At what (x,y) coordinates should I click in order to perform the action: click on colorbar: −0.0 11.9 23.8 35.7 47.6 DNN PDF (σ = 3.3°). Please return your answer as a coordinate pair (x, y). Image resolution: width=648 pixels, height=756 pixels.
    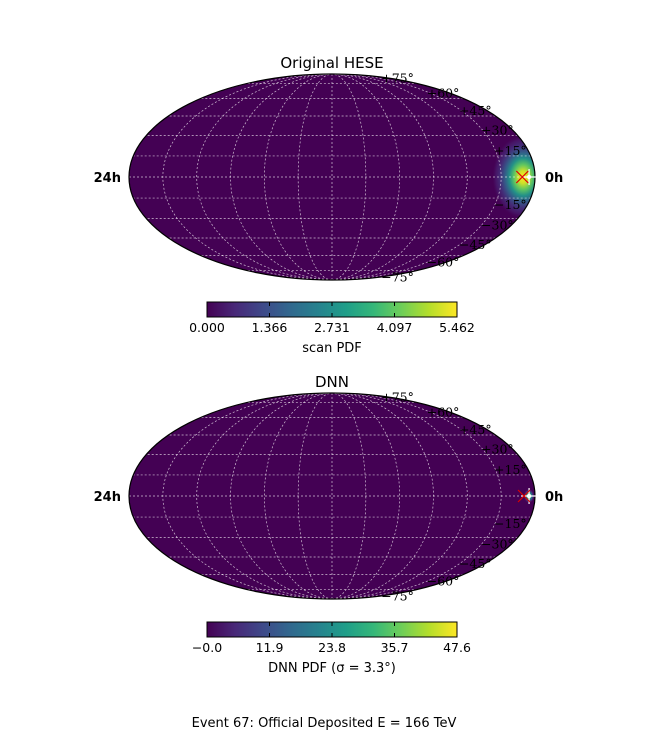
    Looking at the image, I should click on (331, 648).